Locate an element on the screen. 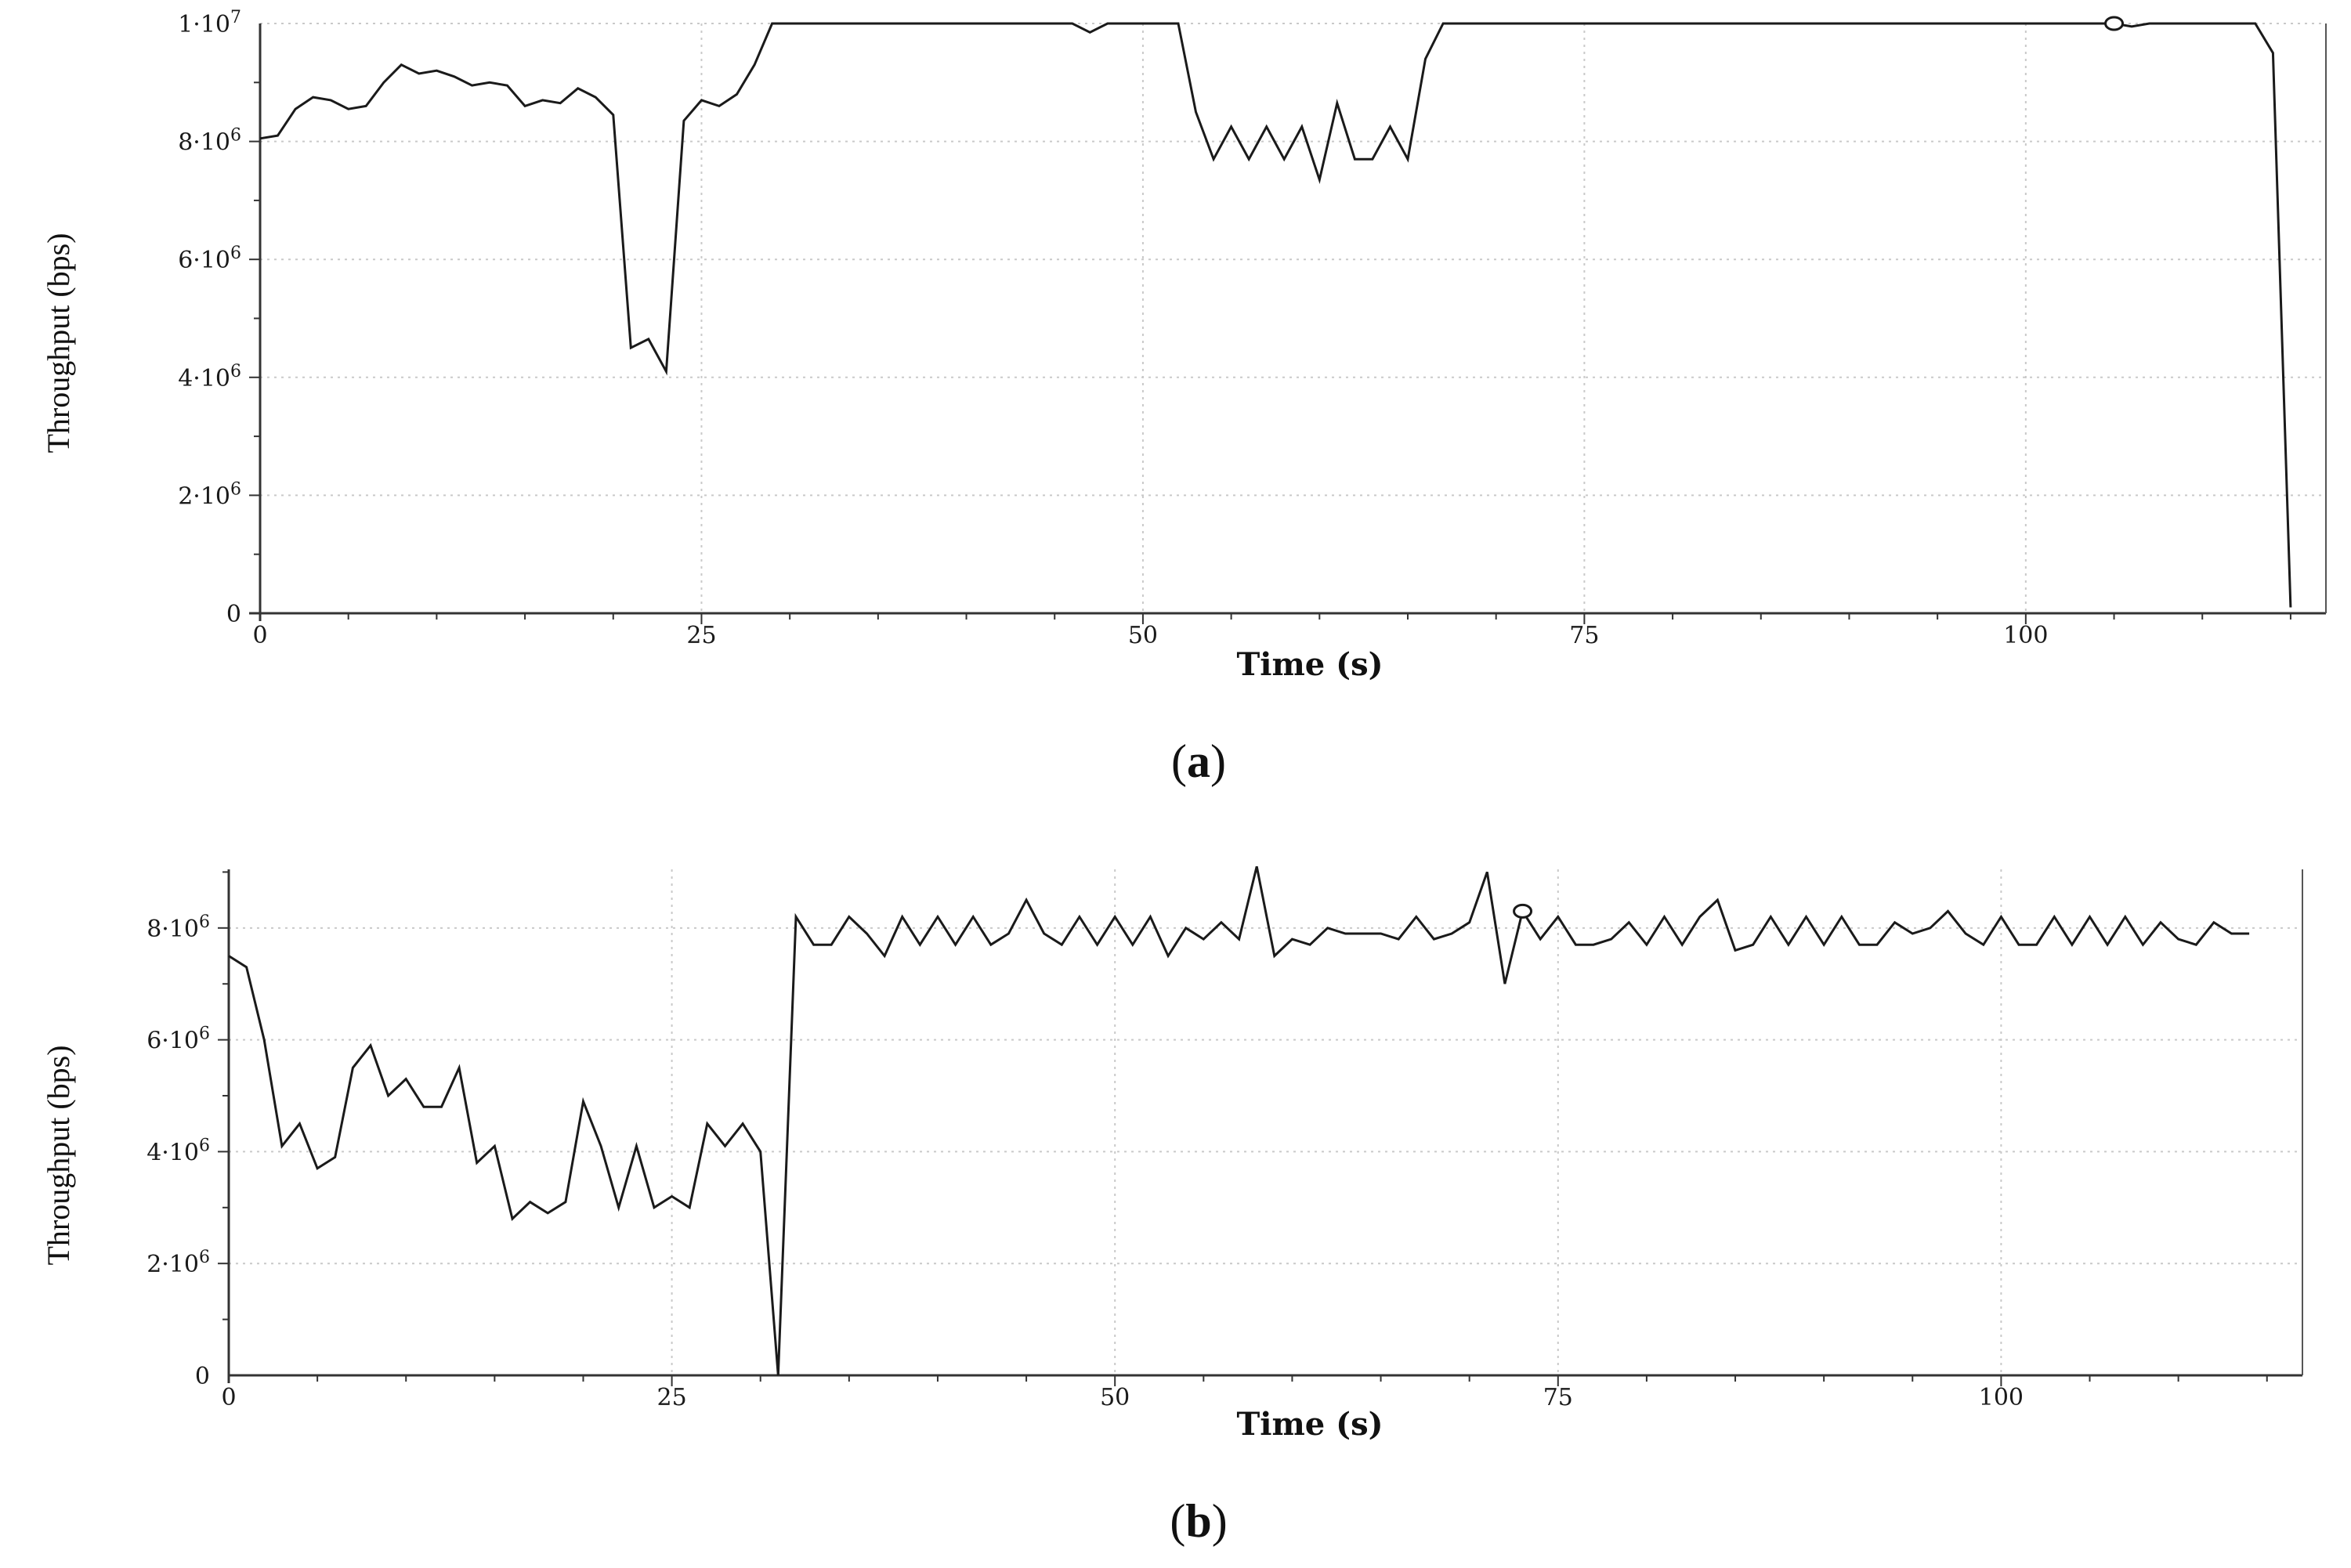 This screenshot has height=1568, width=2351. panel-b-x-tick-label: 75 is located at coordinates (1558, 1397).